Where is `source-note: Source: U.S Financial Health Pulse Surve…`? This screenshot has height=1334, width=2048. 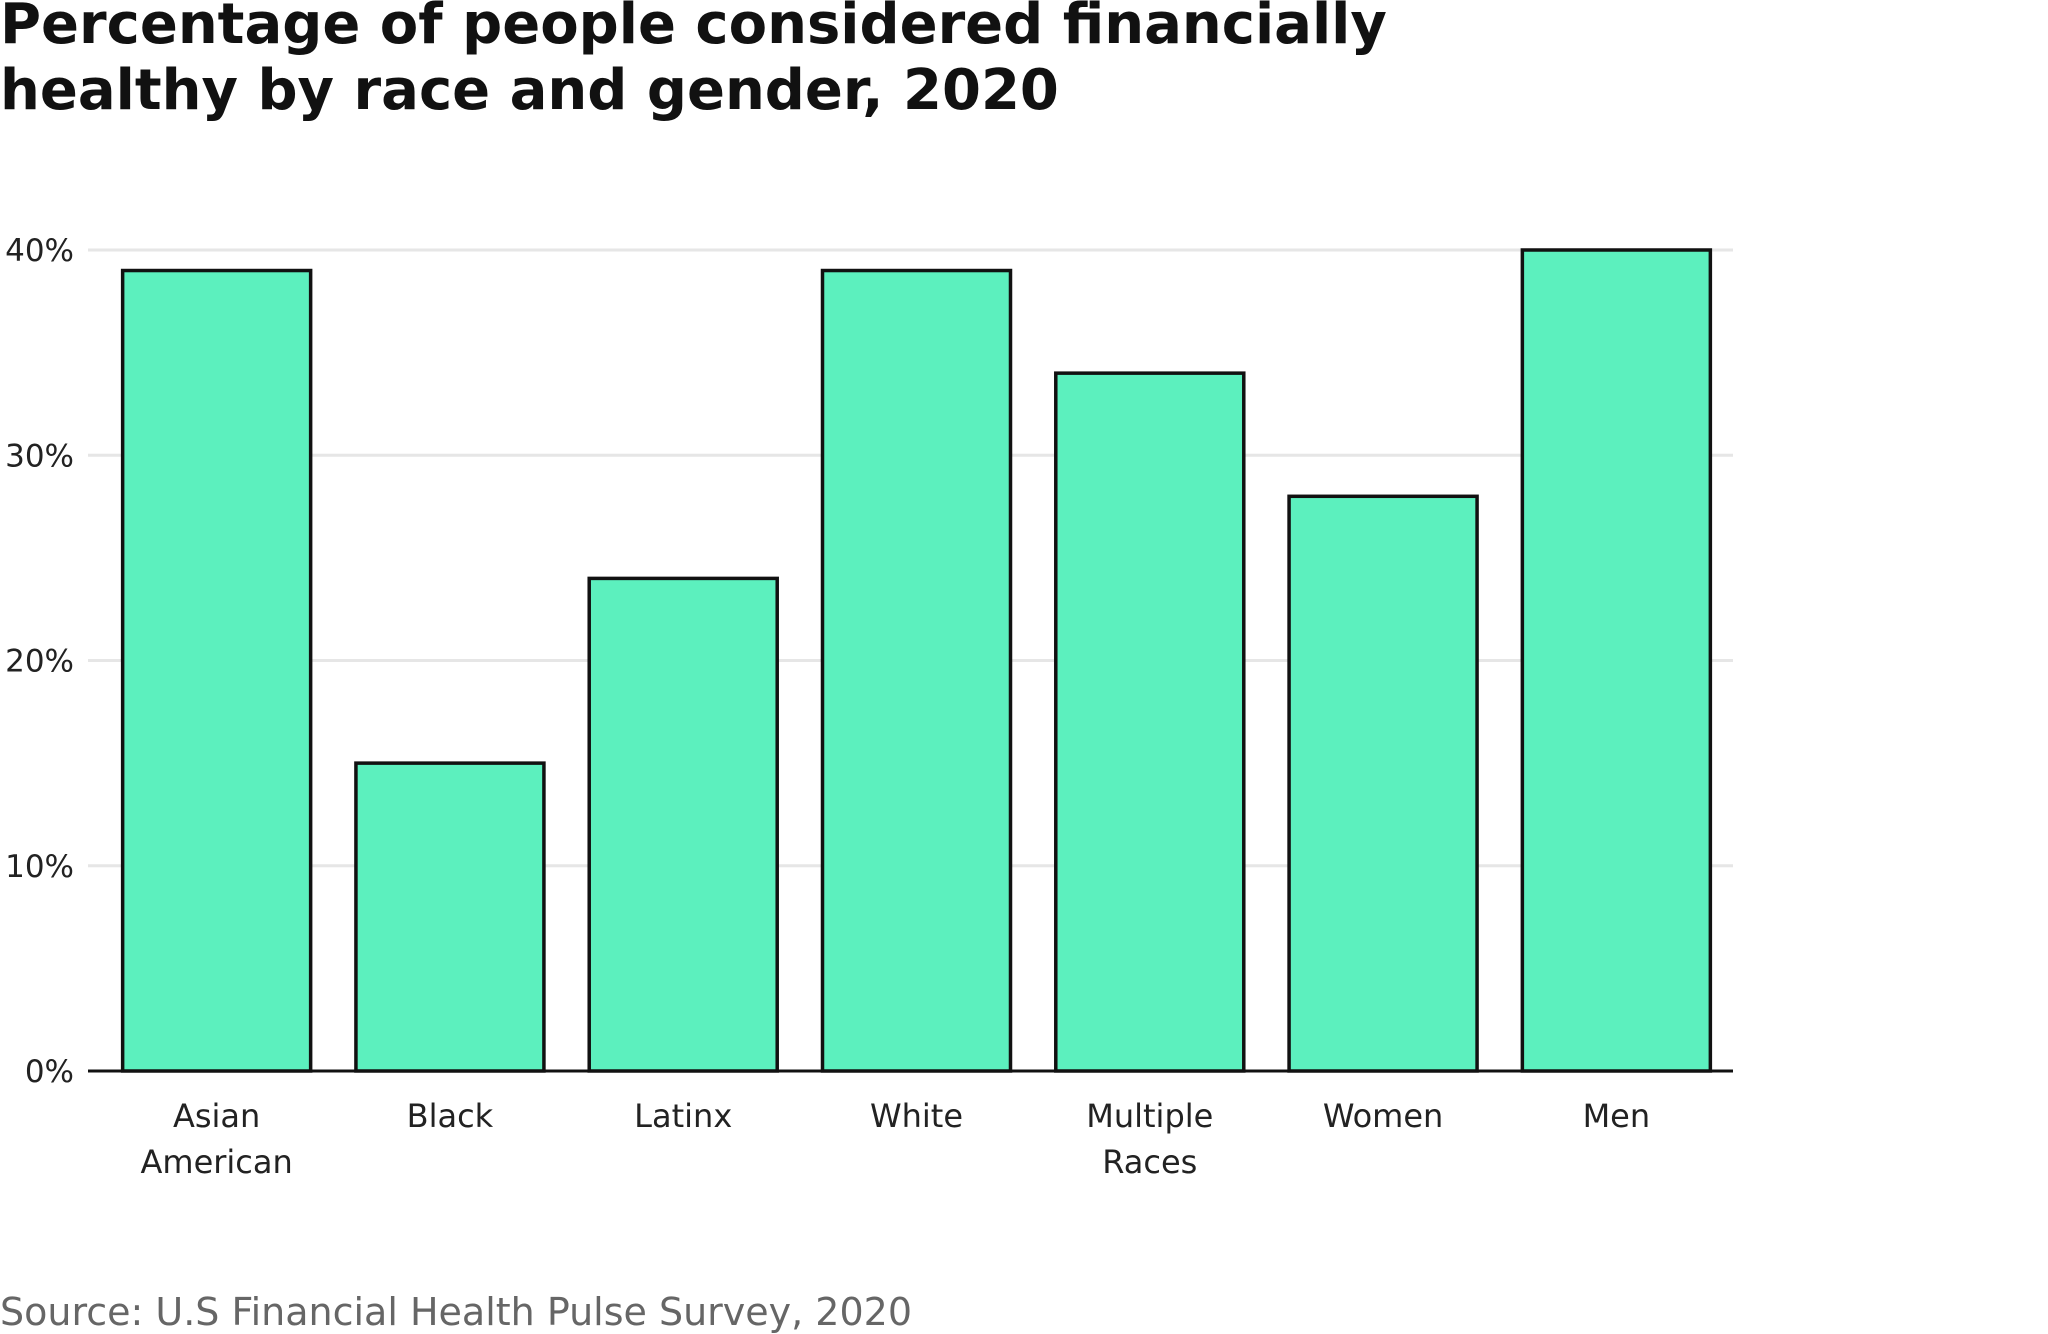
source-note: Source: U.S Financial Health Pulse Surve… is located at coordinates (456, 1312).